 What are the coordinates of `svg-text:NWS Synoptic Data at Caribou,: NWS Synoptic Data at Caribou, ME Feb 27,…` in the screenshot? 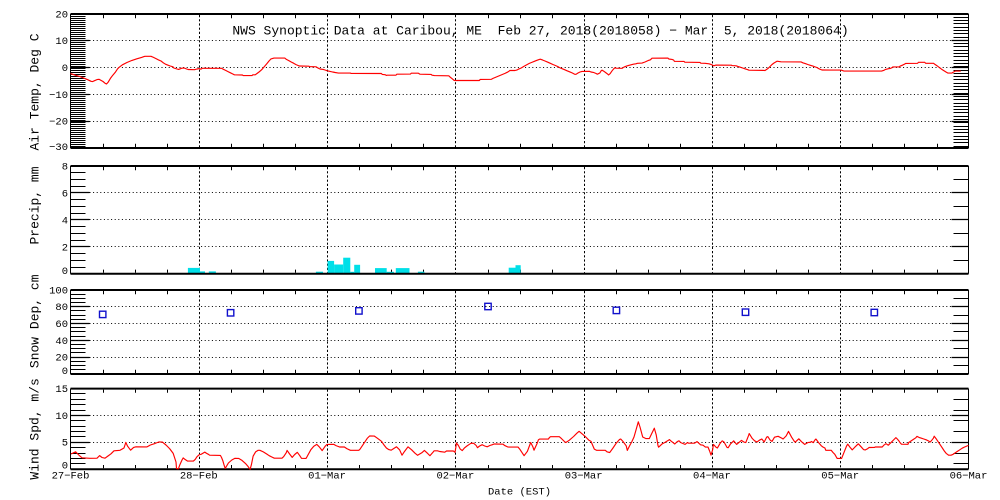 It's located at (540, 31).